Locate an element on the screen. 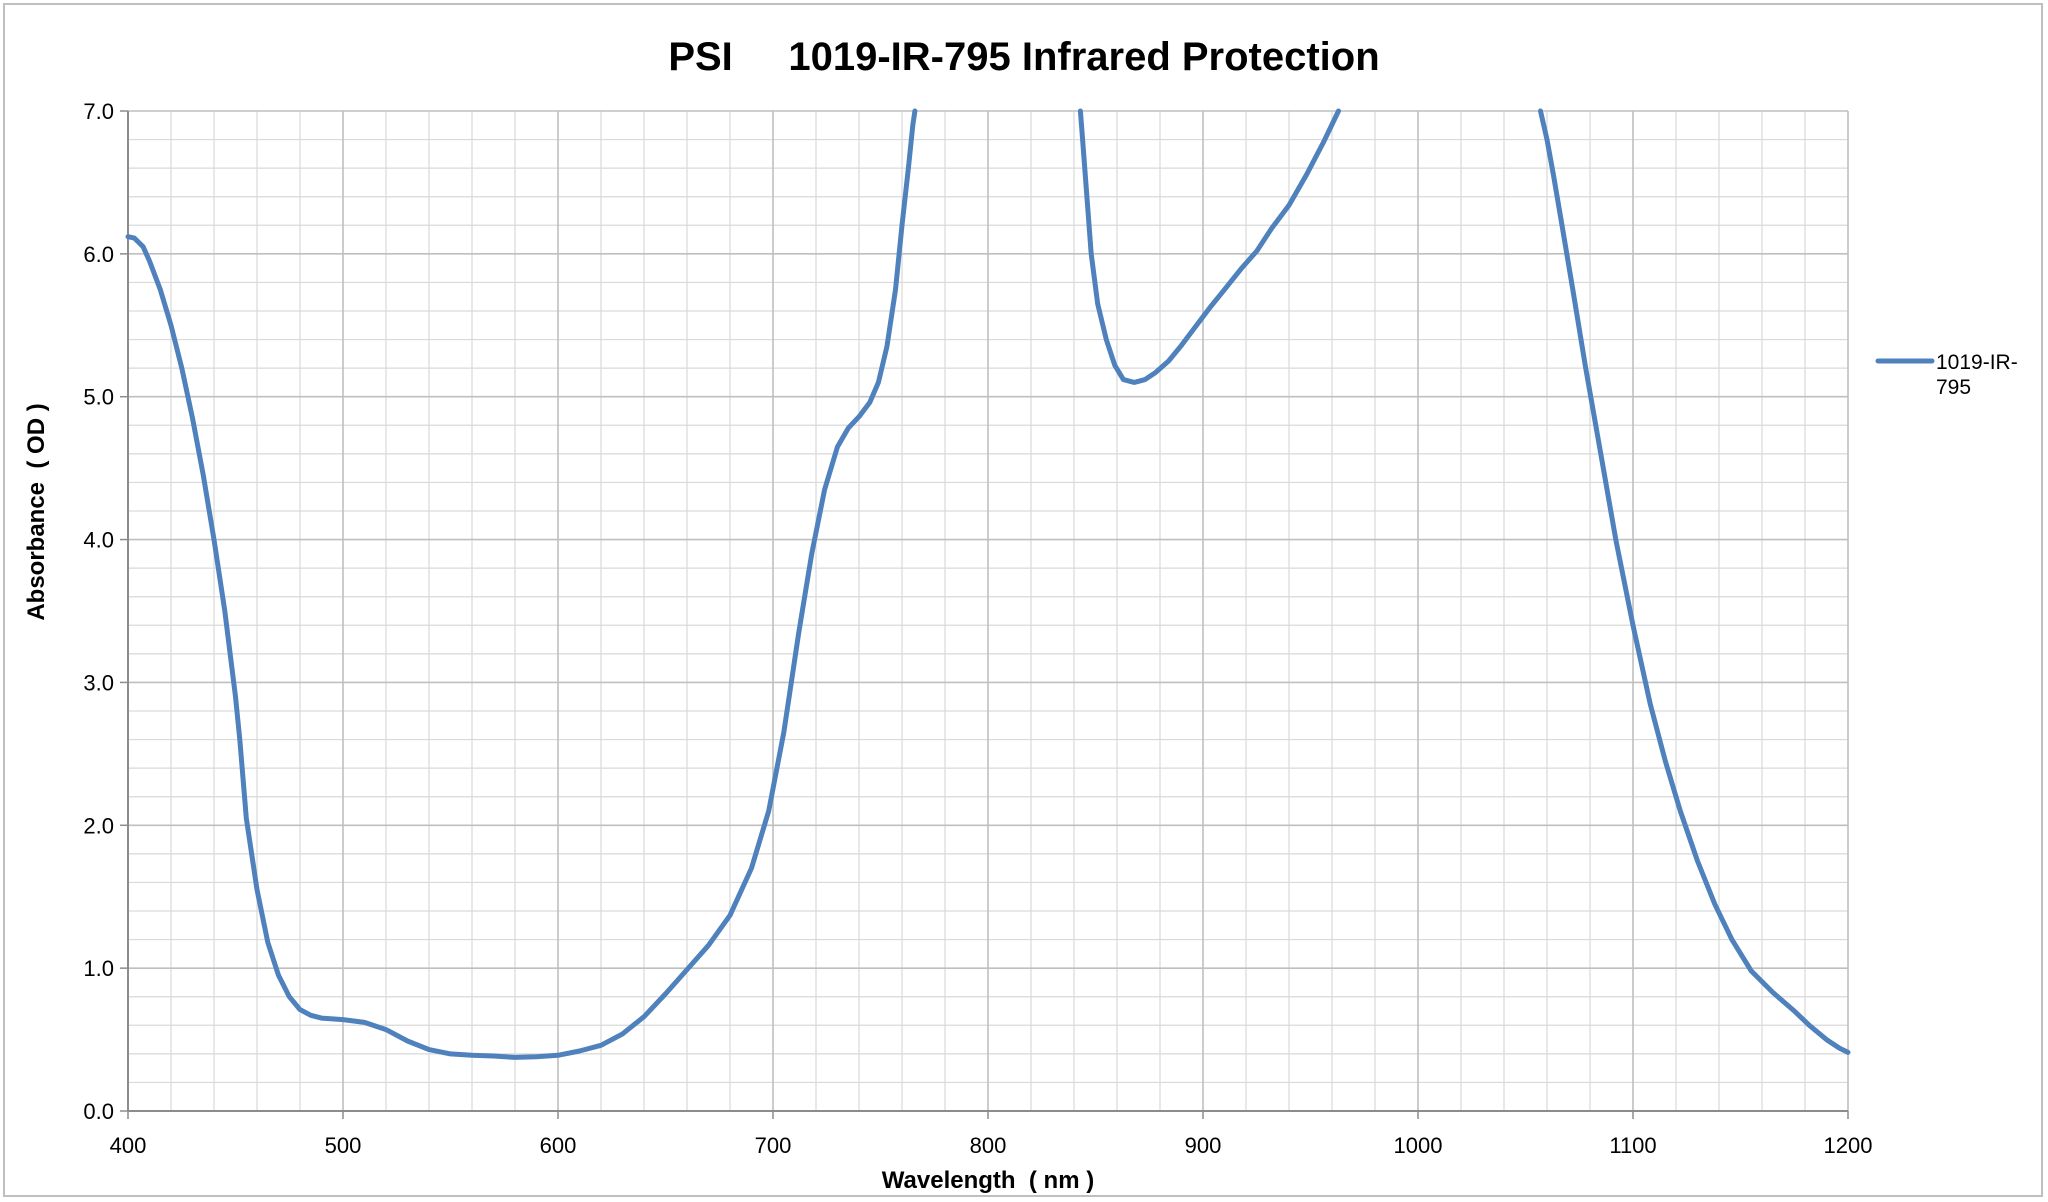 The width and height of the screenshot is (2048, 1202). x-tick-label: 1000 is located at coordinates (1418, 1145).